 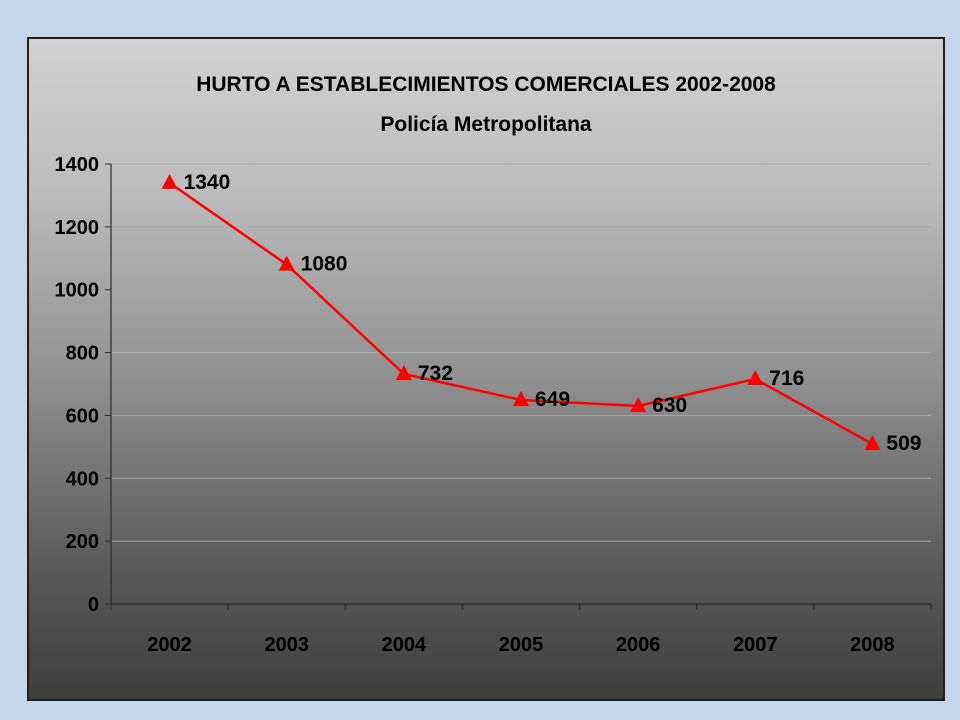 I want to click on x-tick-label: 2008, so click(x=872, y=645).